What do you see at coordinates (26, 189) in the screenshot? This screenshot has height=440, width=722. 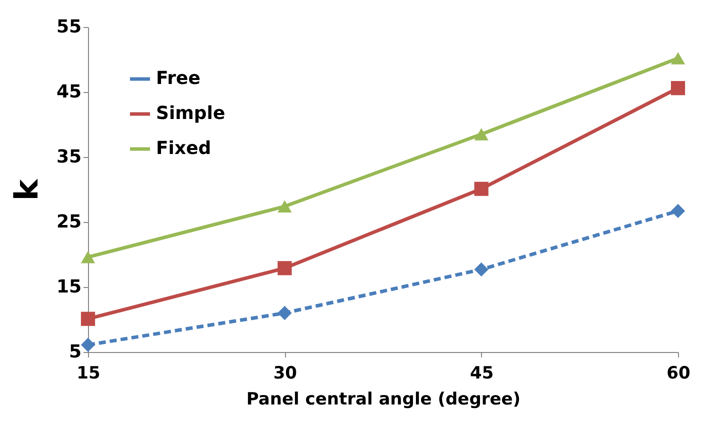 I see `y-axis-title: k` at bounding box center [26, 189].